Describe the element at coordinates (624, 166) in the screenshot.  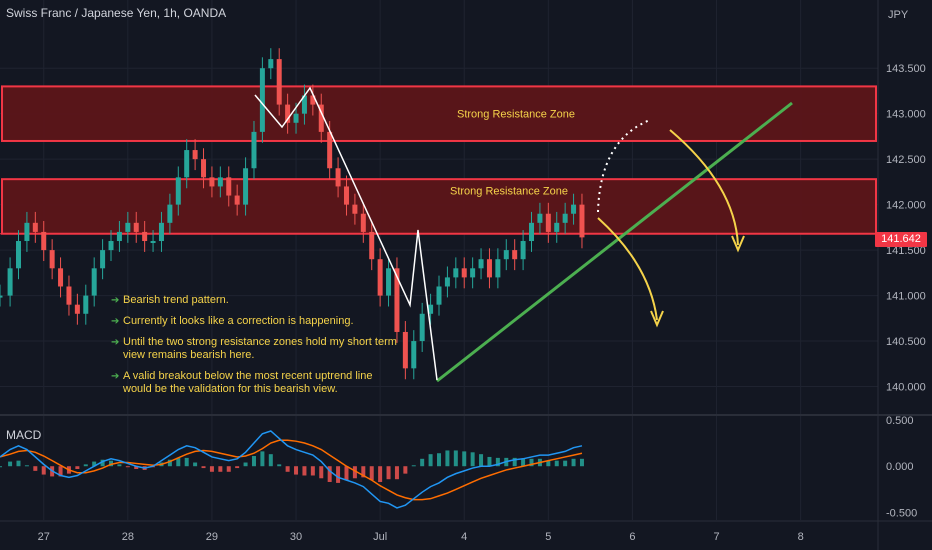
I see `projection-dotted` at that location.